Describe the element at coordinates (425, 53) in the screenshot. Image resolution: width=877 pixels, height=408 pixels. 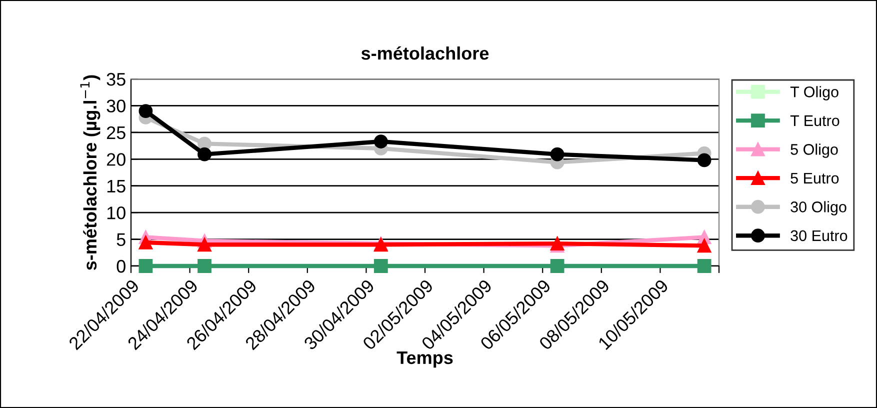
I see `chart-title: s-métolachlore` at that location.